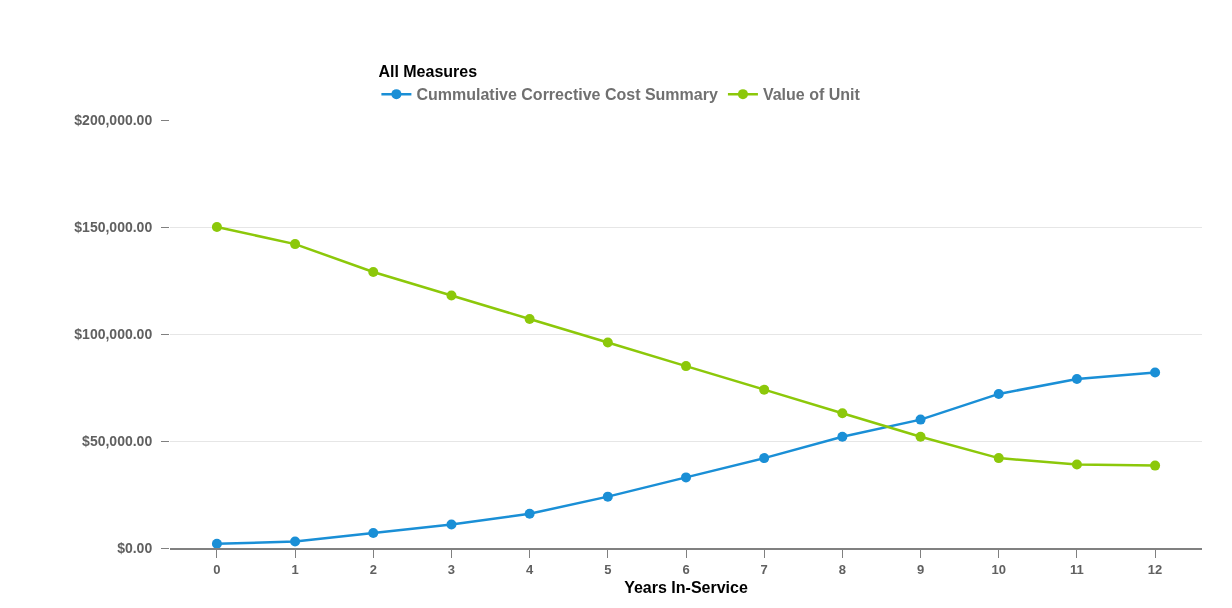 The height and width of the screenshot is (608, 1232). I want to click on x-tick-label: 7, so click(764, 569).